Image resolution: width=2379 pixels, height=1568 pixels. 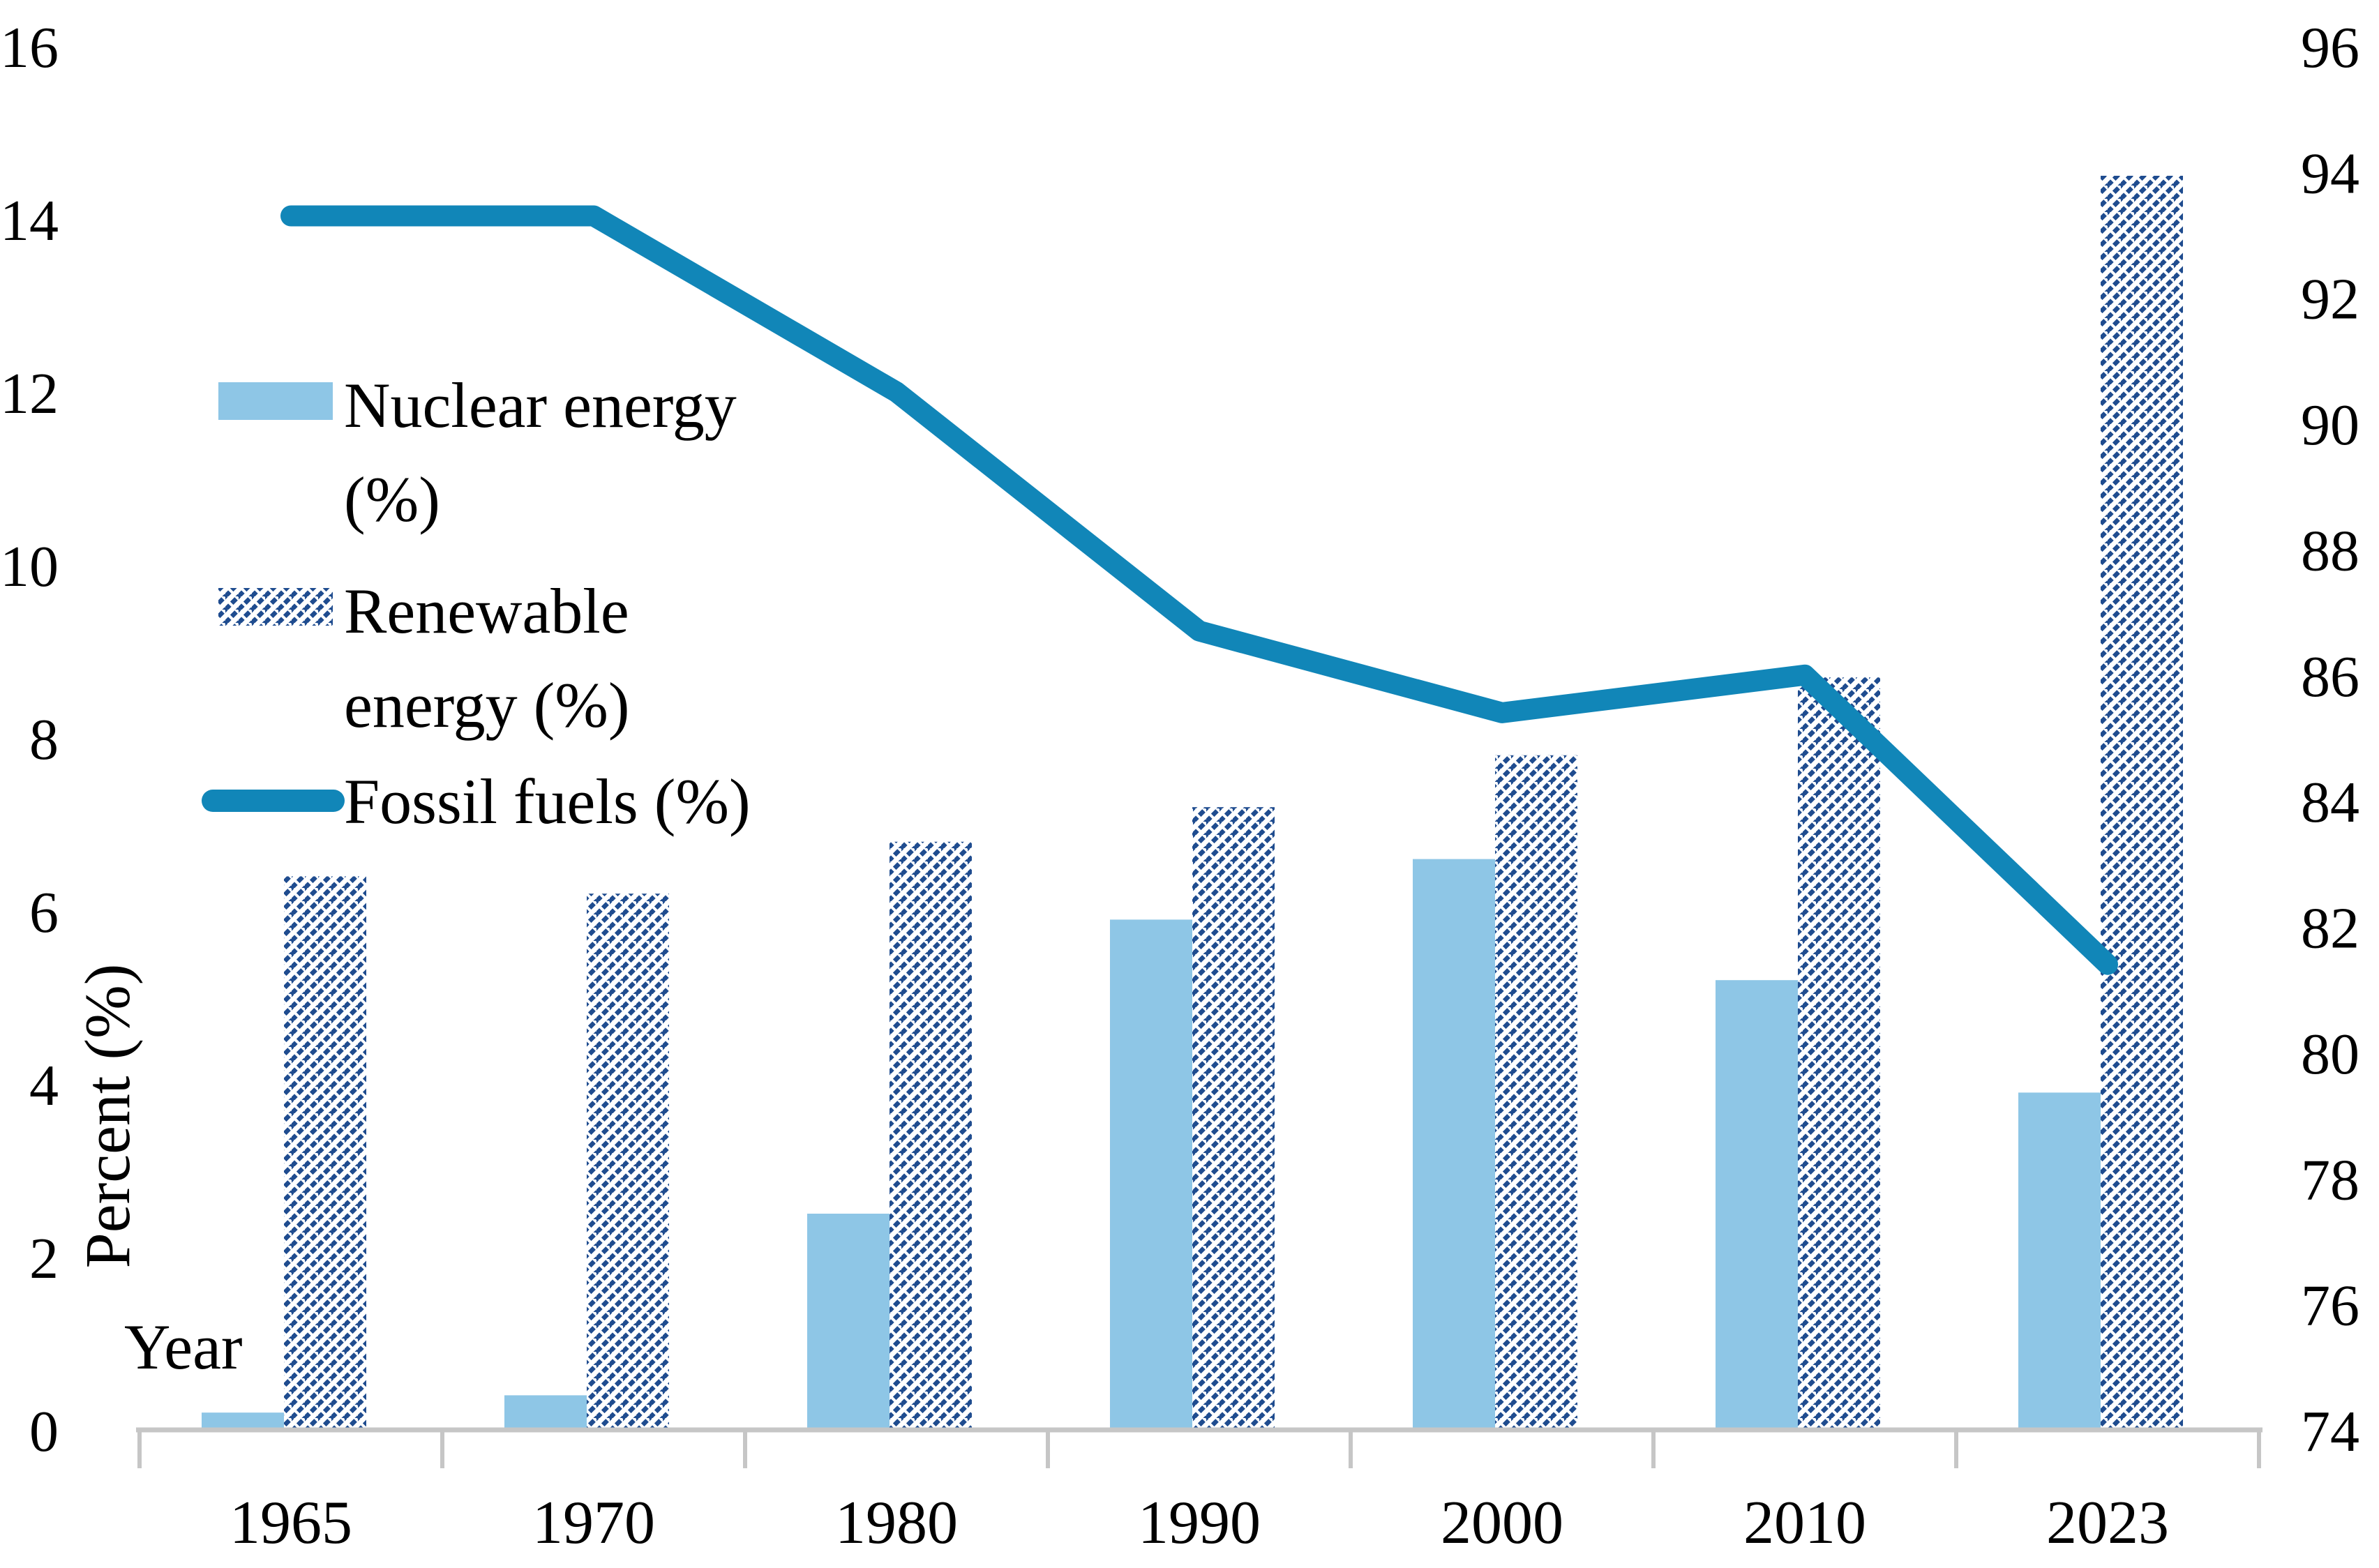 What do you see at coordinates (2330, 802) in the screenshot?
I see `right-axis-tick-label: 84` at bounding box center [2330, 802].